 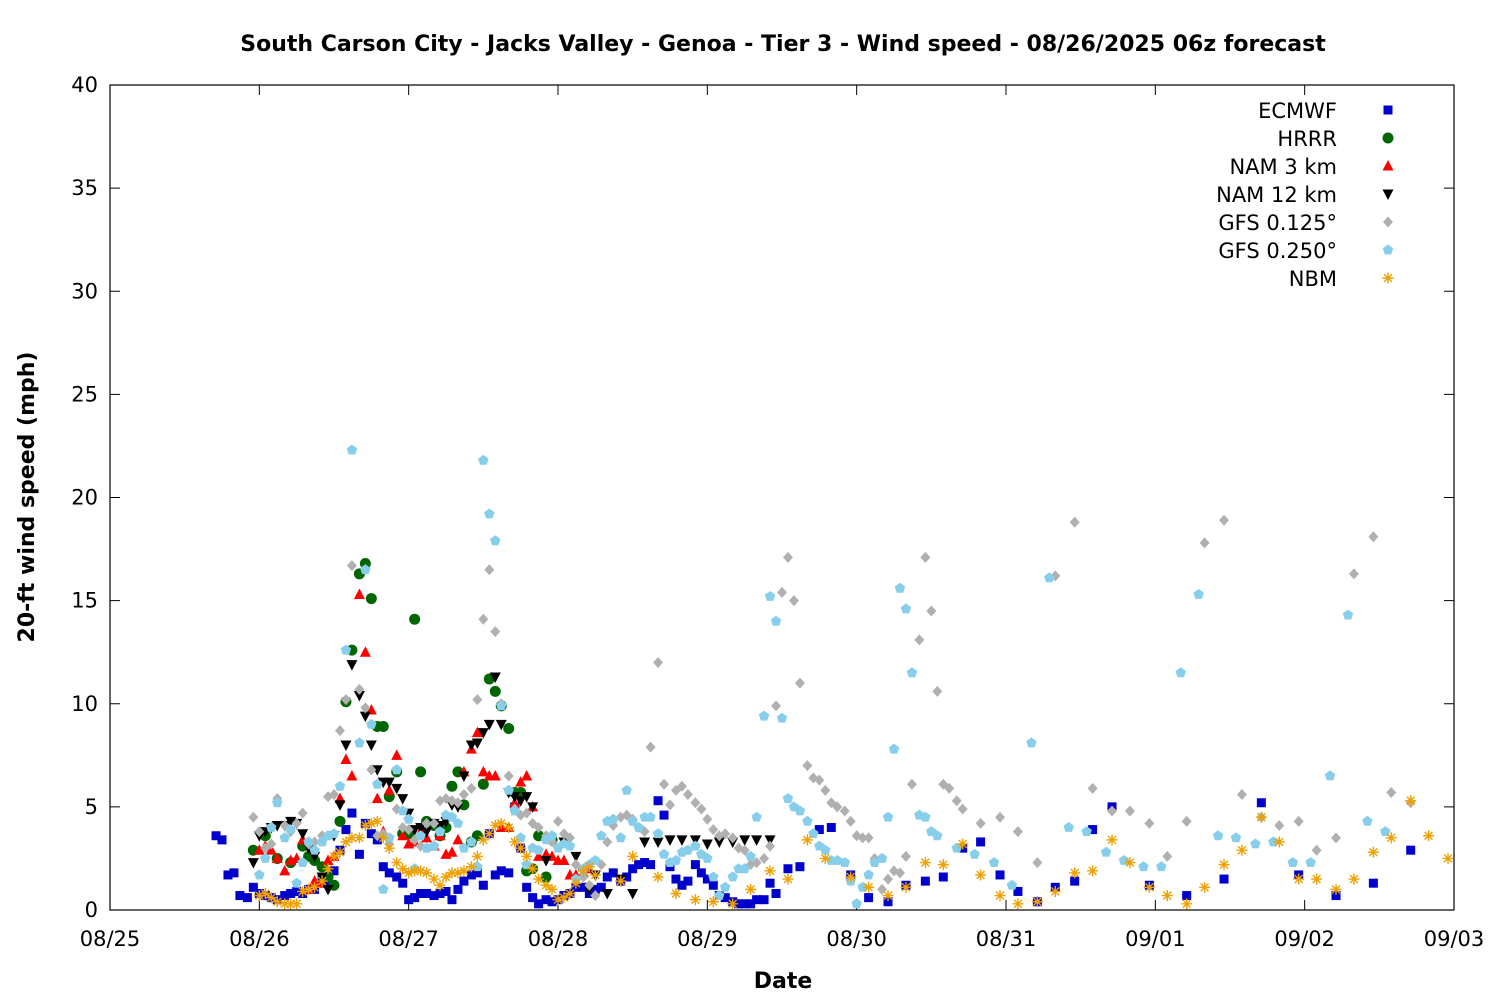 I want to click on series-nam-3-km, so click(x=424, y=741).